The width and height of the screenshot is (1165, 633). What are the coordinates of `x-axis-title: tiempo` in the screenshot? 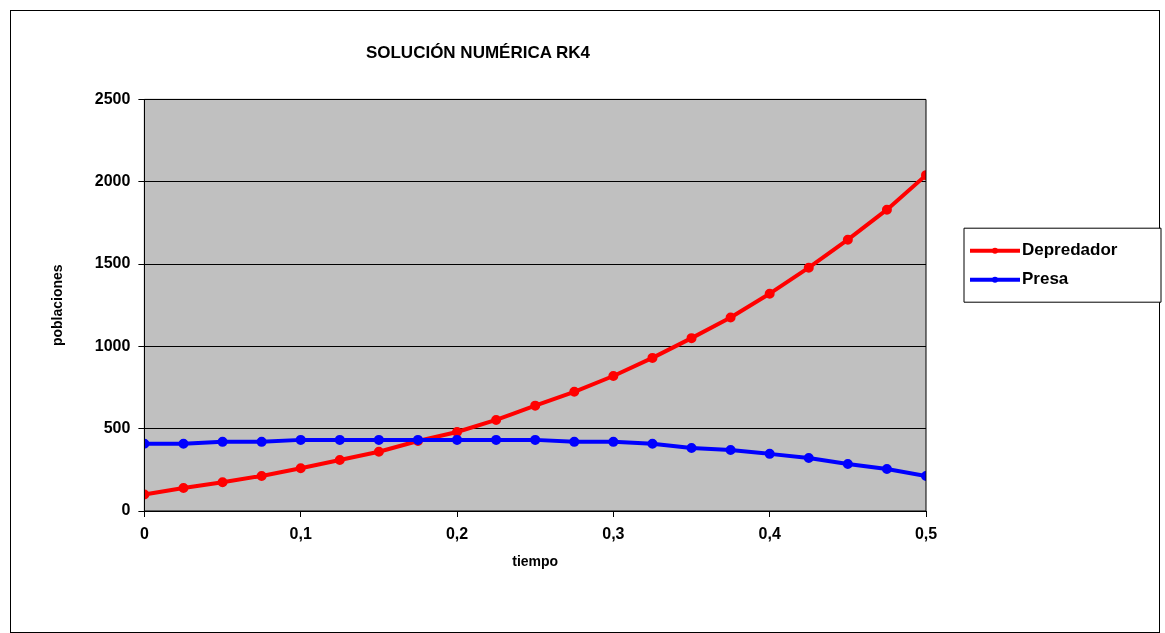 It's located at (535, 561).